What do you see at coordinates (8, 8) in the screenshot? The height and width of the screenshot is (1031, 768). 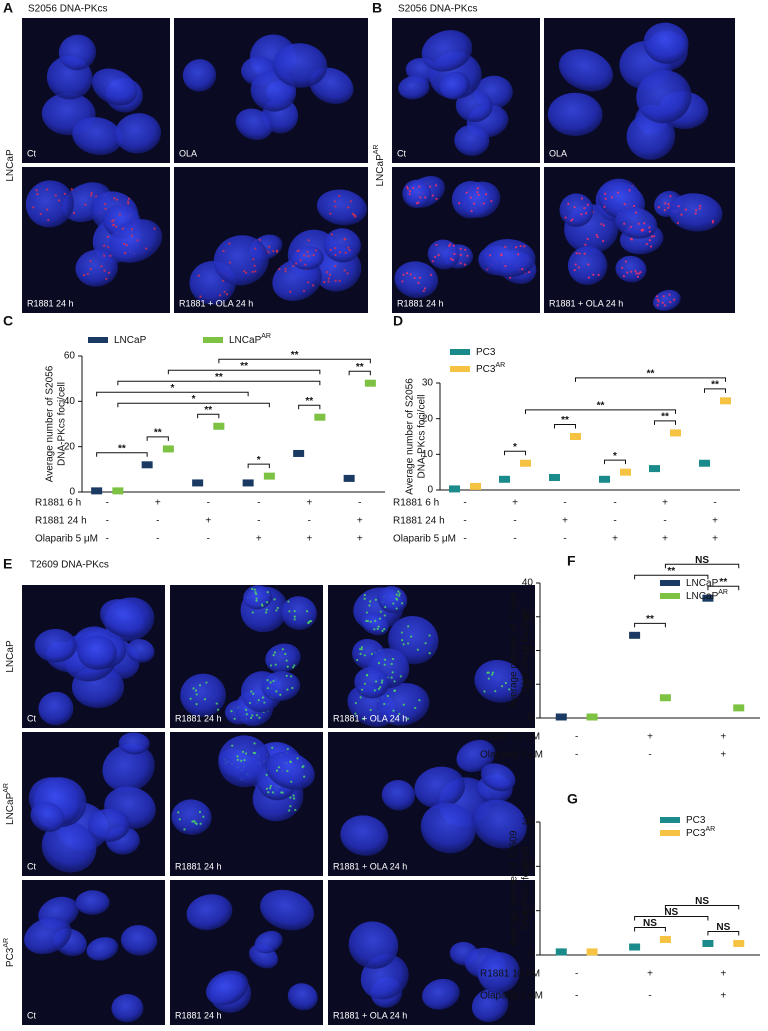 I see `panel-letter: A` at bounding box center [8, 8].